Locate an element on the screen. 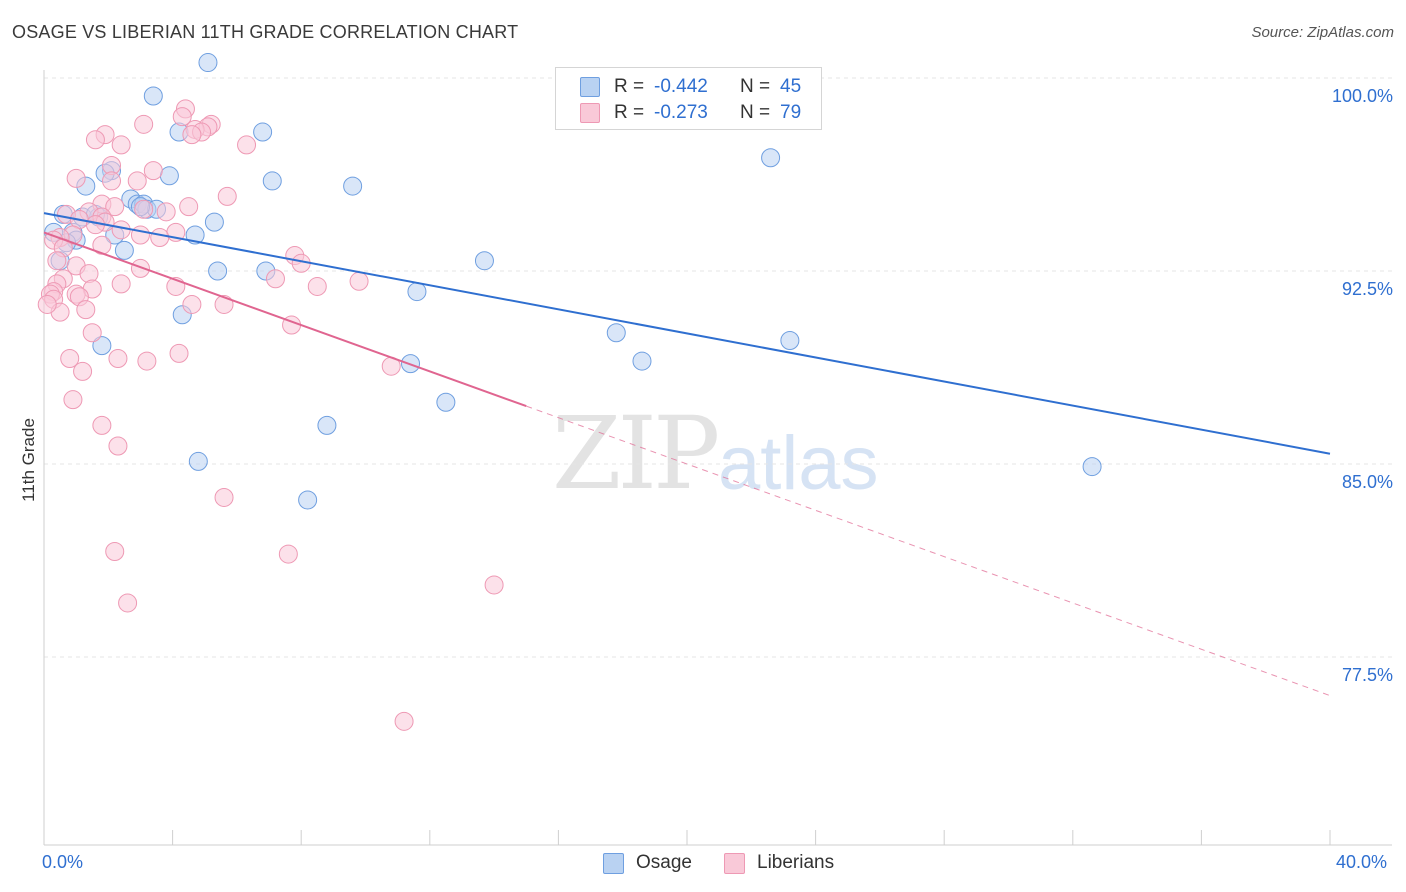 The image size is (1406, 892). r-value: -0.273 is located at coordinates (681, 112).